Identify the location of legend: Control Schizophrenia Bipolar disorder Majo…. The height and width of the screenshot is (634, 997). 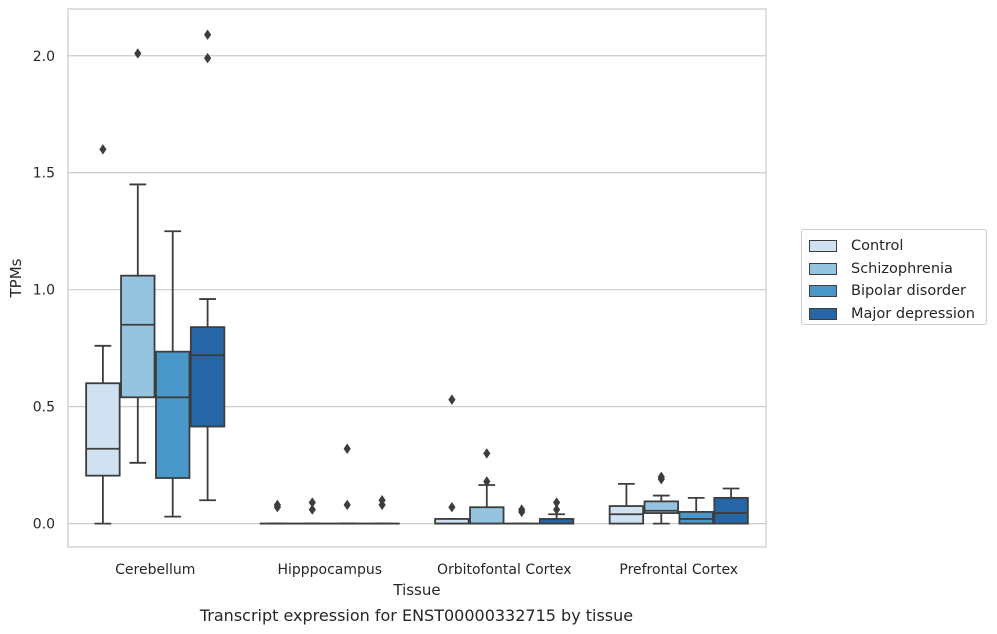
(894, 277).